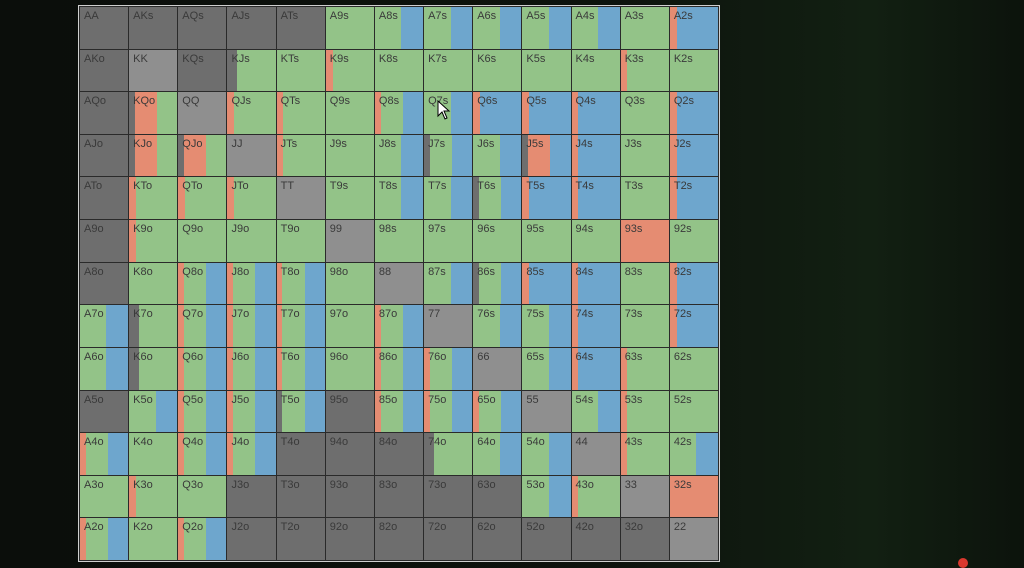  What do you see at coordinates (251, 454) in the screenshot?
I see `hand-cell: J4o` at bounding box center [251, 454].